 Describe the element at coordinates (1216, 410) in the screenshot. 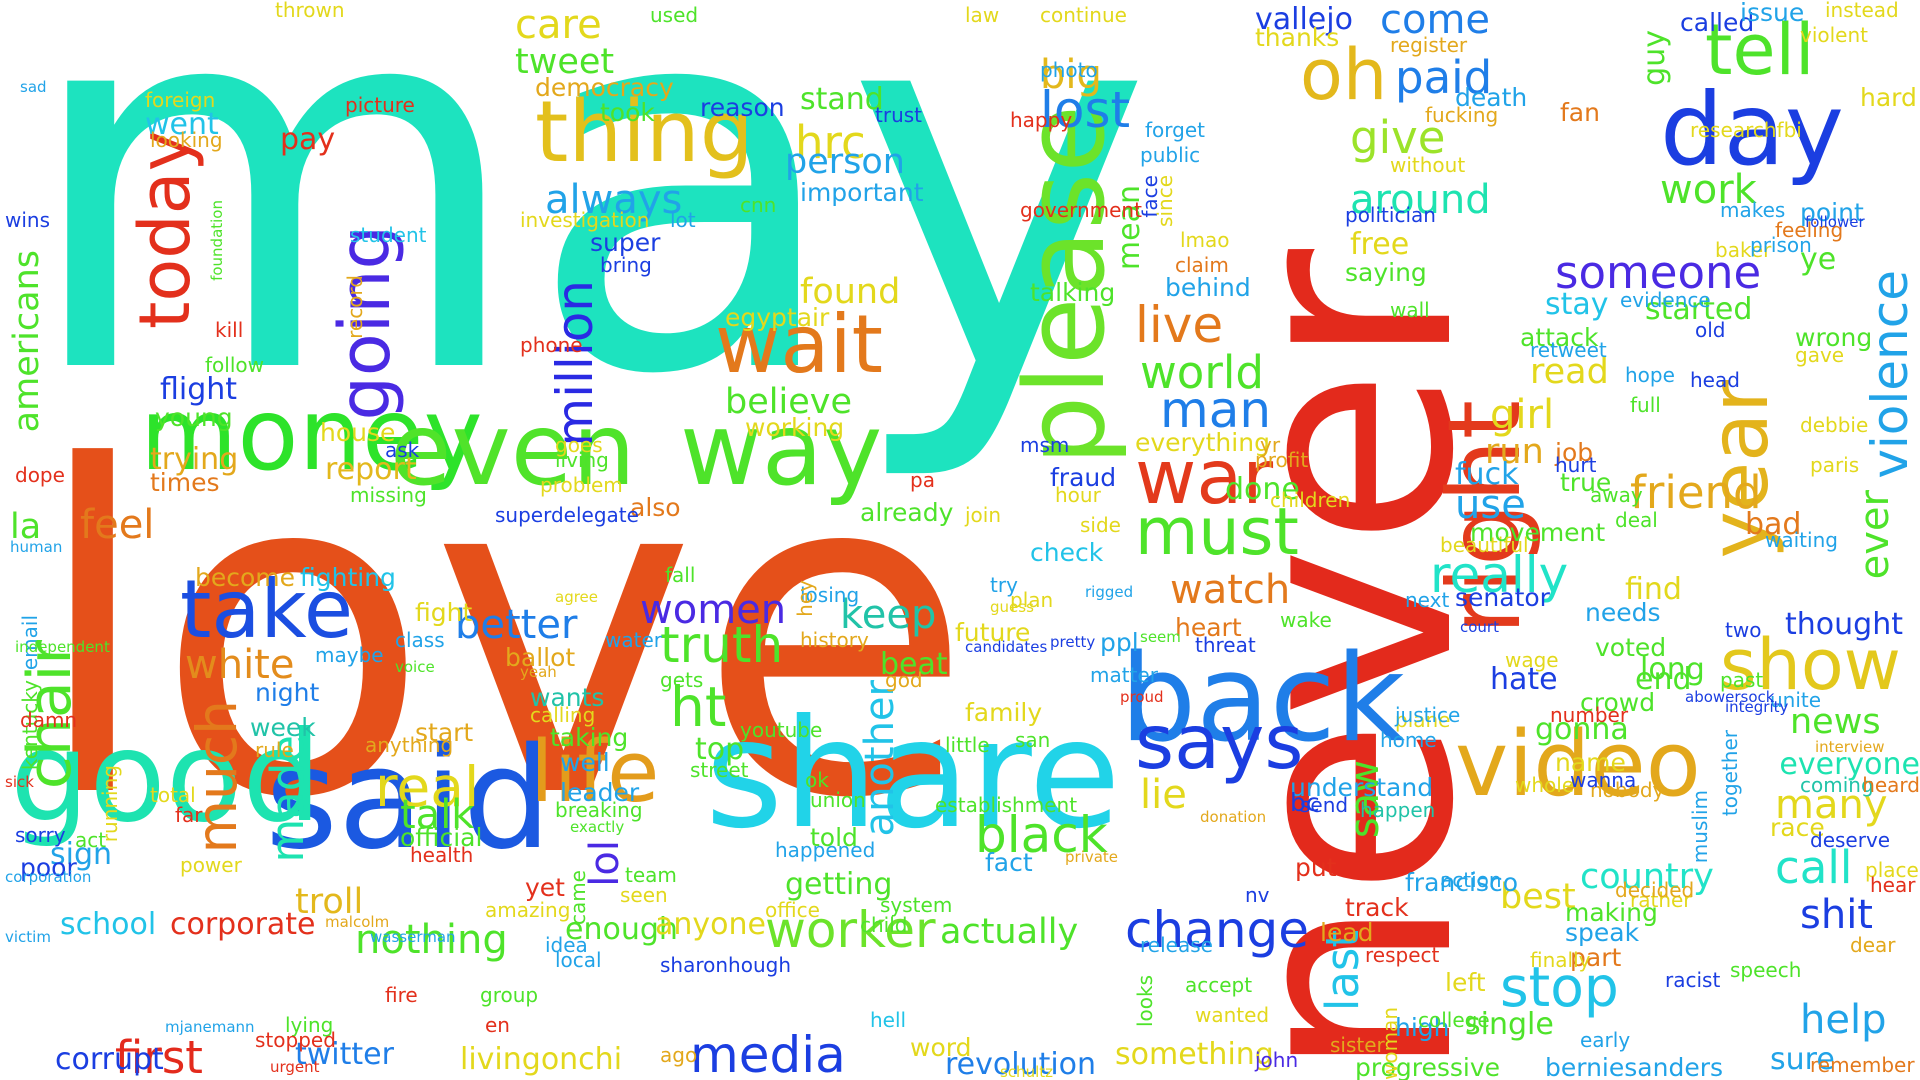

I see `word-man: man` at that location.